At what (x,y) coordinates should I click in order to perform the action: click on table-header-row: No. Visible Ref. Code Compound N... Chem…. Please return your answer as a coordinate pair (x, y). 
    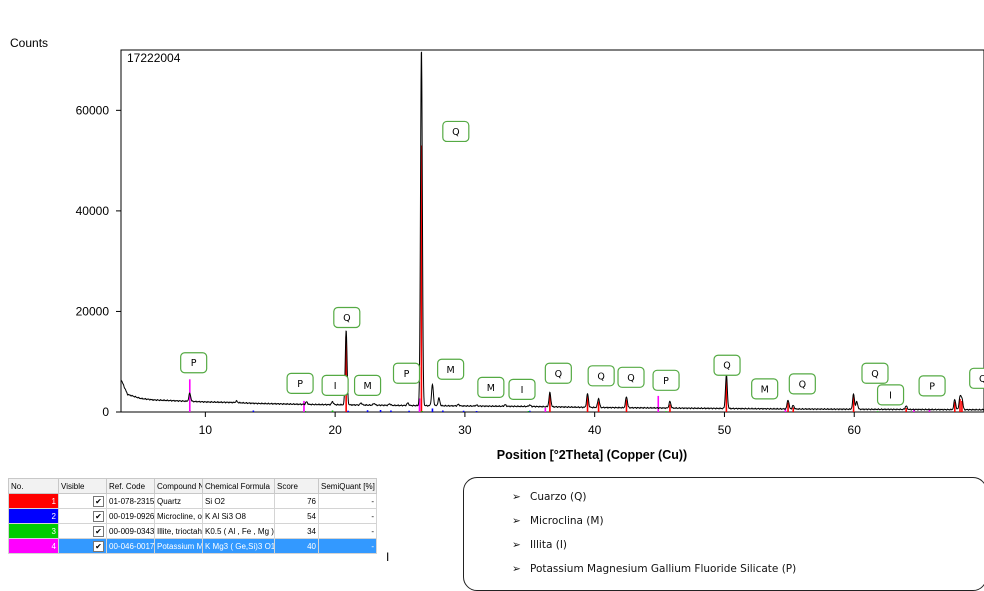
    Looking at the image, I should click on (192, 486).